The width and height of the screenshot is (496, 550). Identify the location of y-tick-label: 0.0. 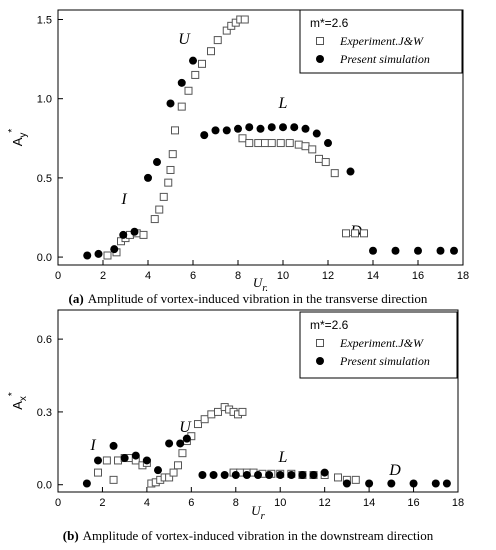
(44, 258).